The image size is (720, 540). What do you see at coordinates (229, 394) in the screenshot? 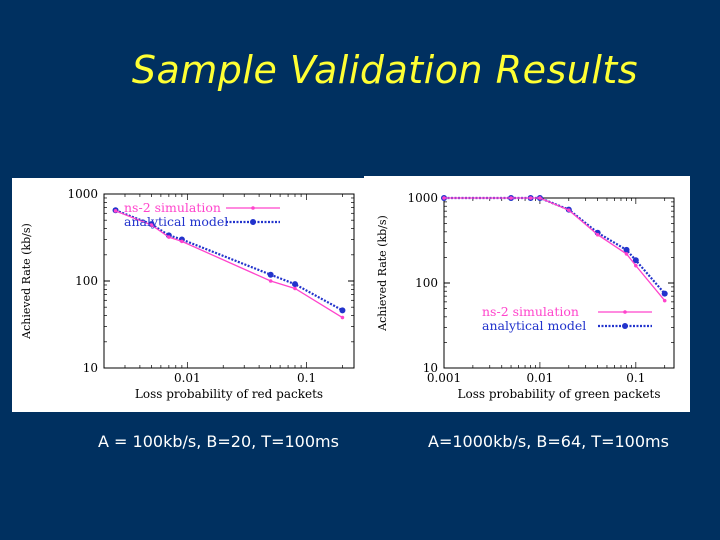
I see `x-axis-label: Loss probability of red packets` at bounding box center [229, 394].